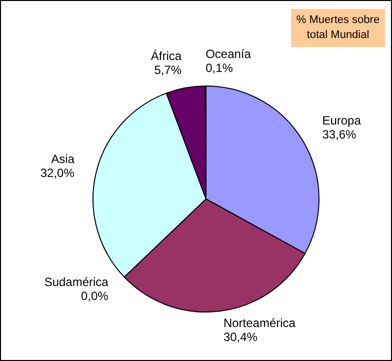 This screenshot has width=392, height=361. Describe the element at coordinates (220, 68) in the screenshot. I see `data-label: 0,1%` at that location.